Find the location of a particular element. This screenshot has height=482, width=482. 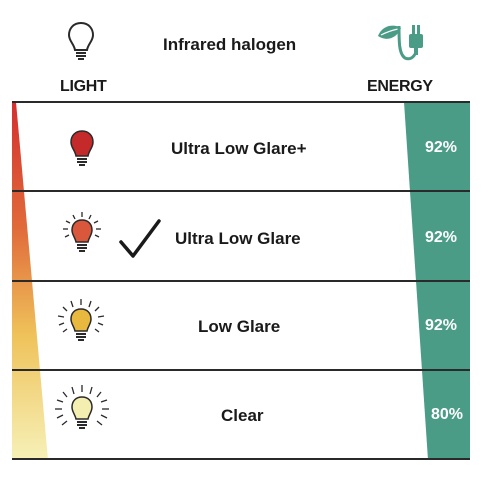

row-label-clear: Clear is located at coordinates (242, 415).